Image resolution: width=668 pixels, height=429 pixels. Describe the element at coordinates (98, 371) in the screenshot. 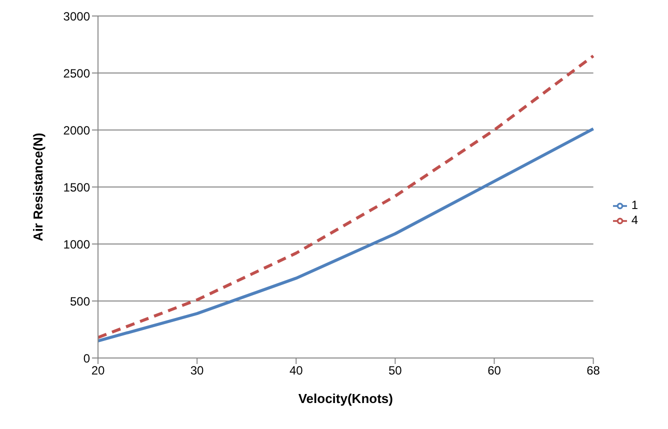

I see `x-tick-label: 20` at that location.